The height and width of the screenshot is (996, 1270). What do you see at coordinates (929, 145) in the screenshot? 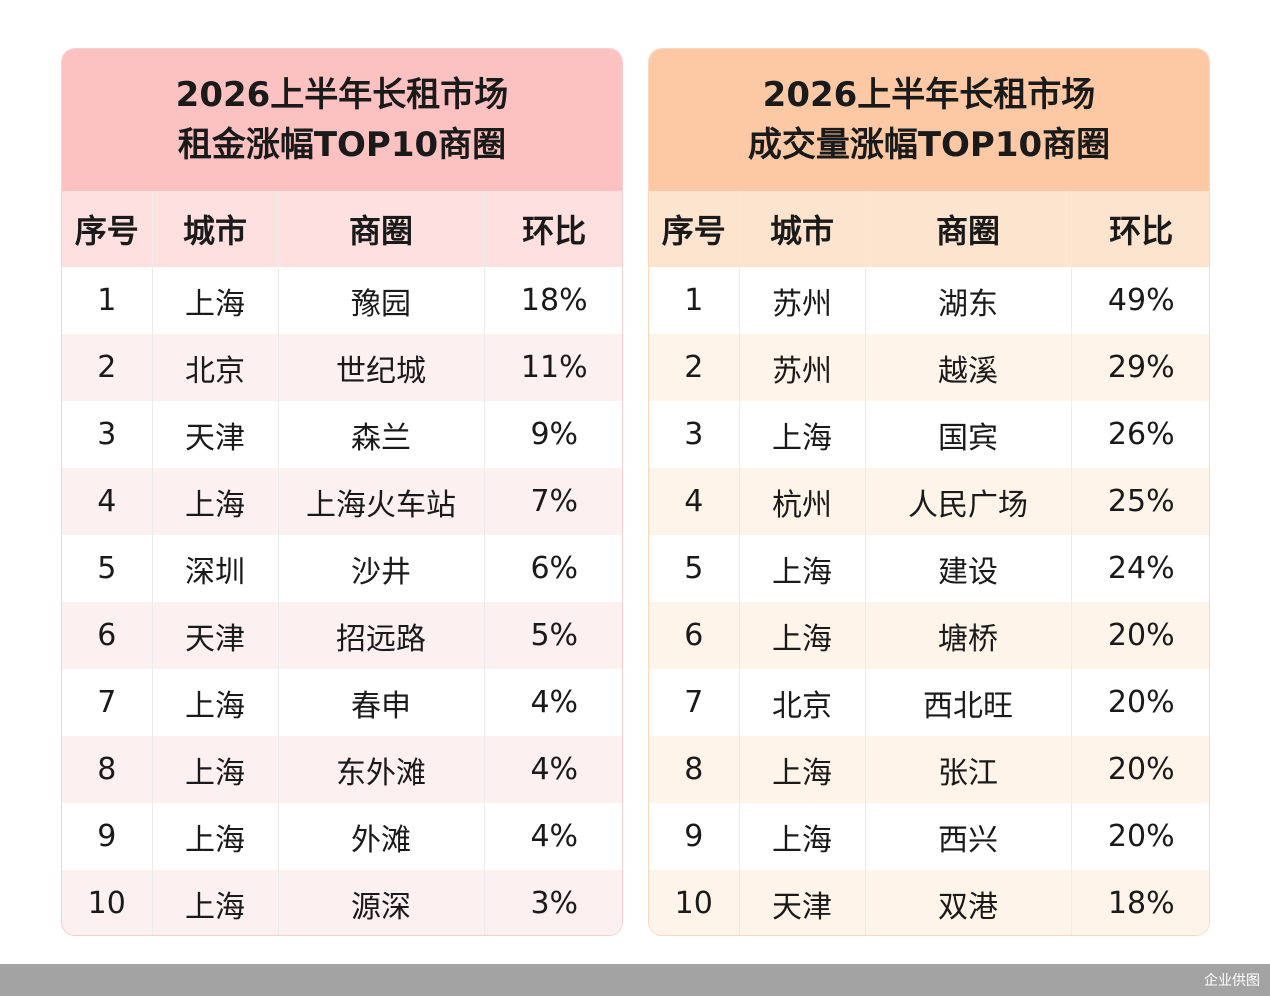
I see `panel-title-line2: 成交量涨幅TOP10商圈` at bounding box center [929, 145].